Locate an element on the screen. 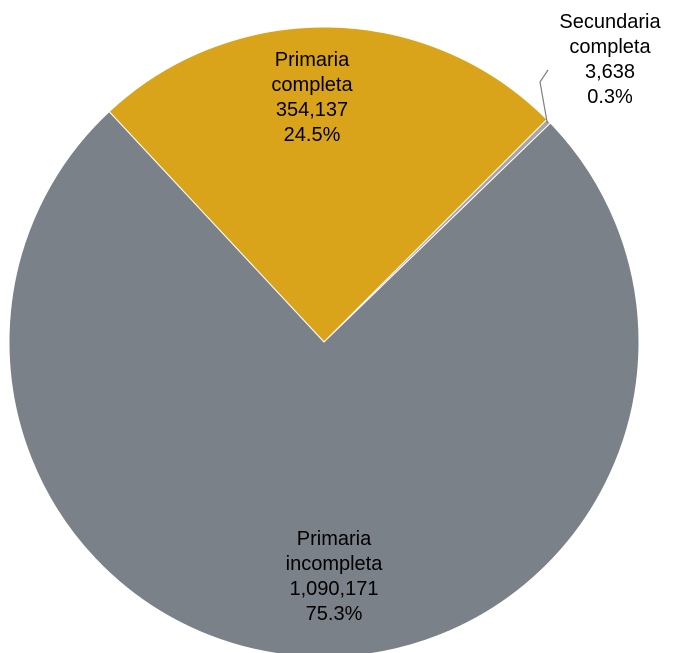  label-percent: 75.3% is located at coordinates (334, 614).